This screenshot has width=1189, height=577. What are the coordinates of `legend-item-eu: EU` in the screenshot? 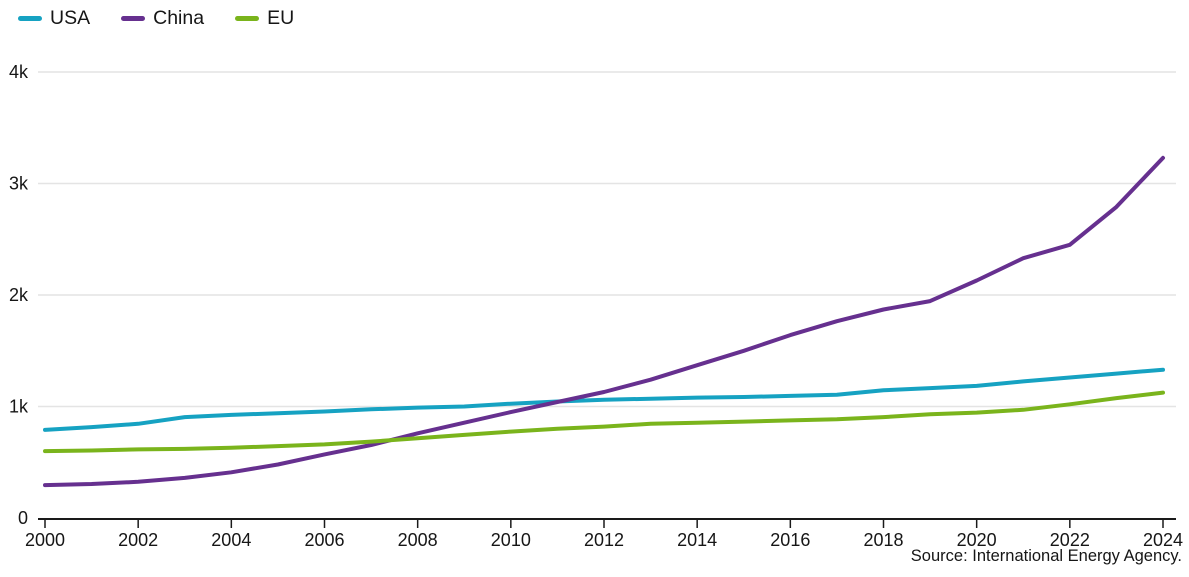 It's located at (264, 18).